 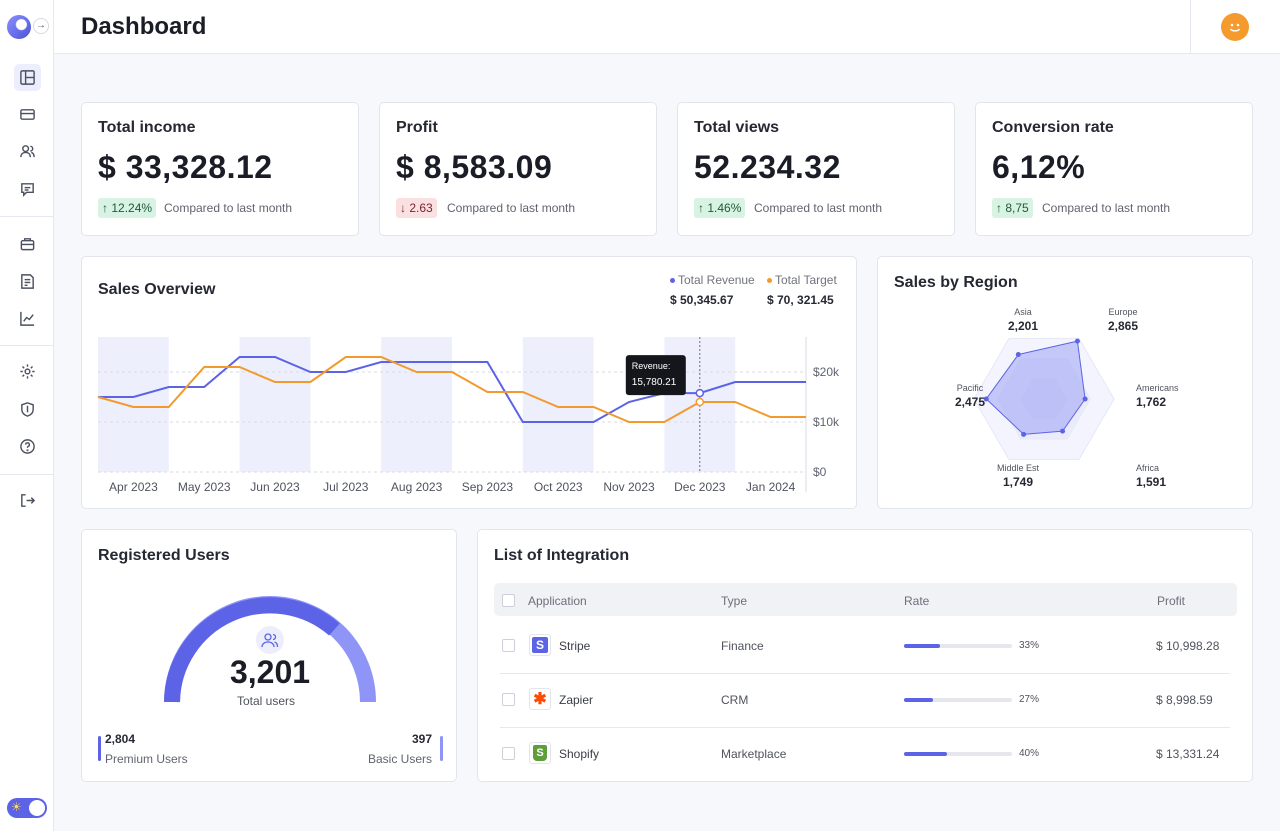 What do you see at coordinates (252, 650) in the screenshot?
I see `gauge-premium-arc` at bounding box center [252, 650].